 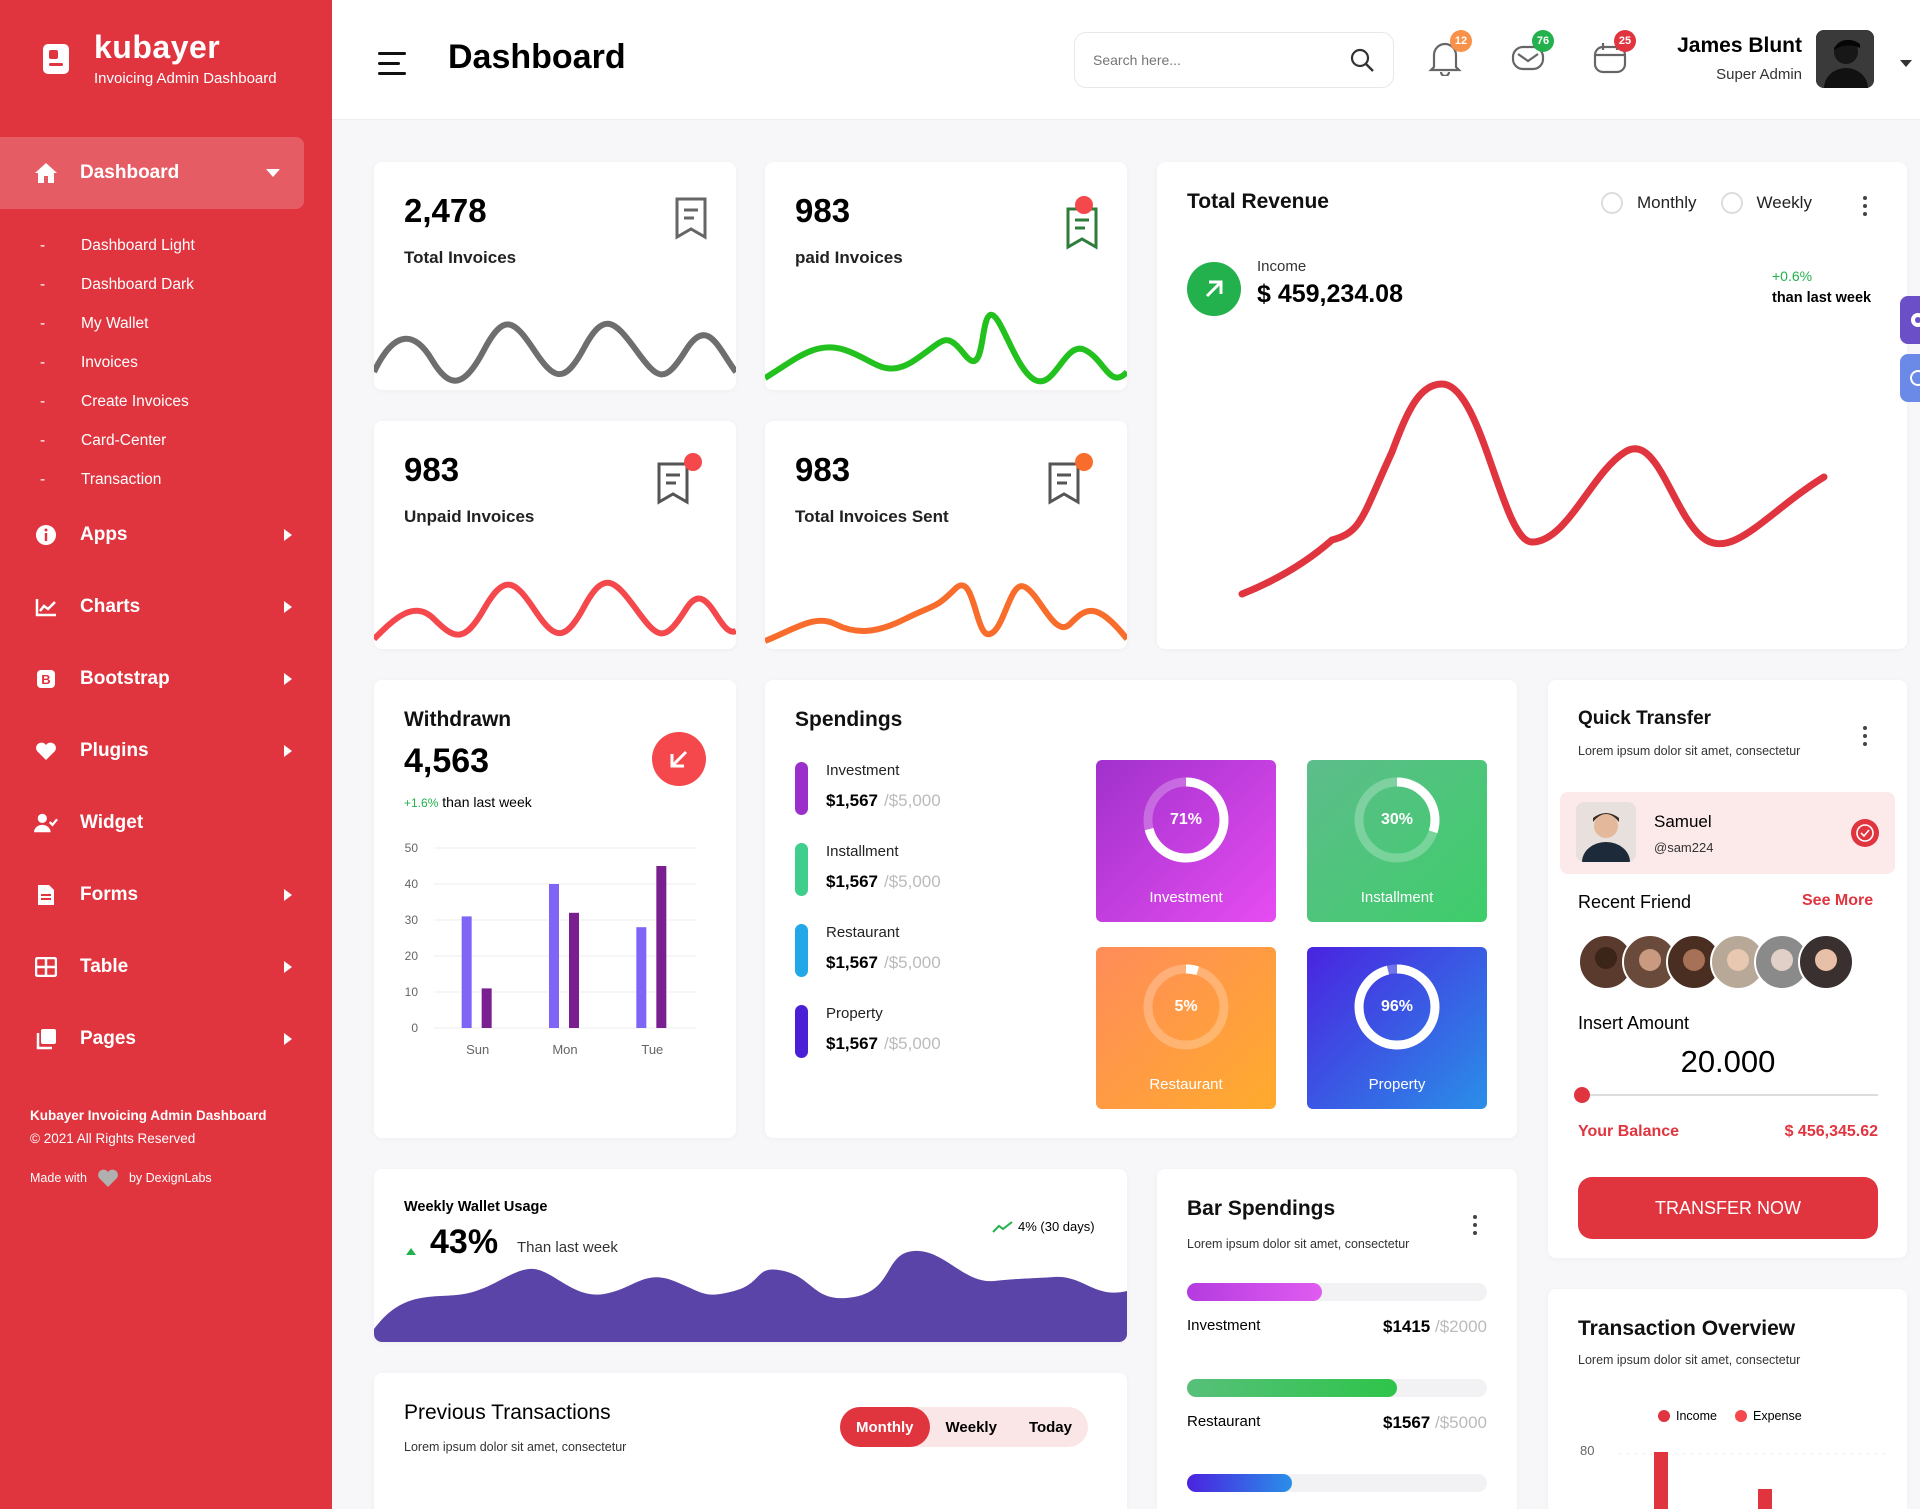 I want to click on tab-monthly: Monthly, so click(x=885, y=1427).